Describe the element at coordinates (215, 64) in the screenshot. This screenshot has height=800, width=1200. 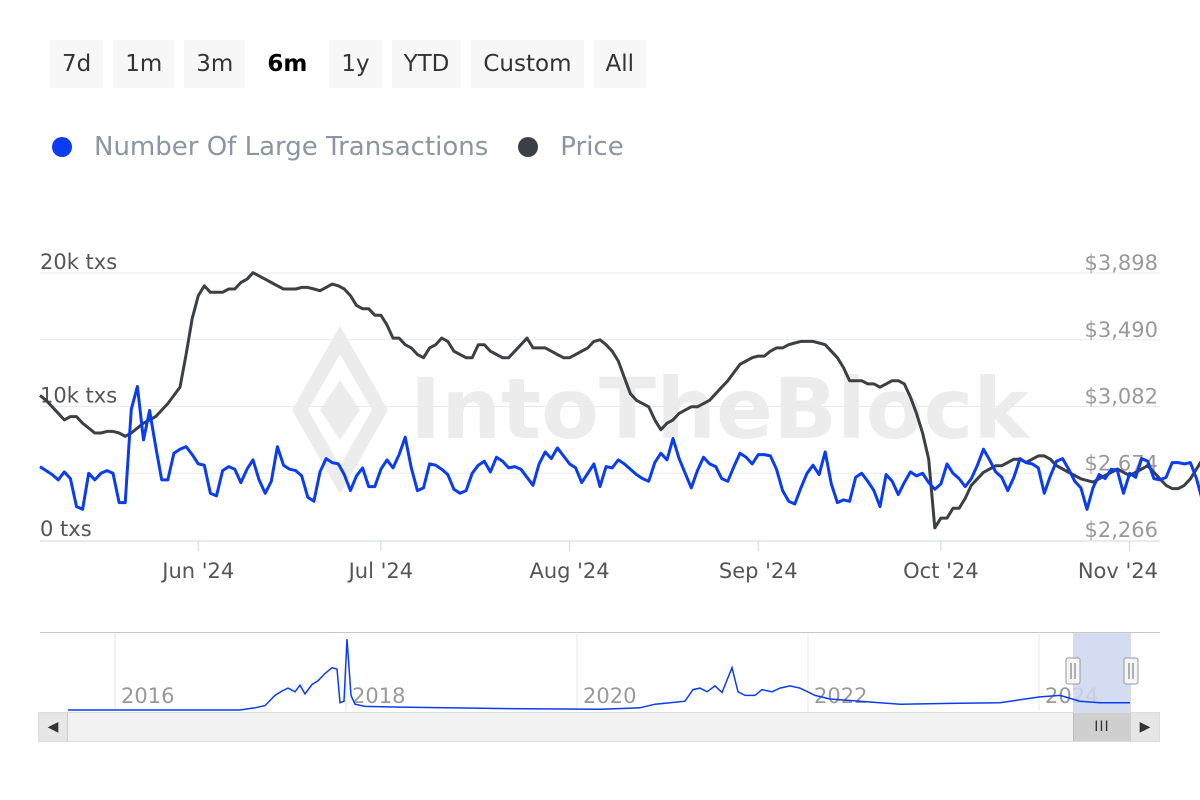
I see `range-button-3m: 3m` at that location.